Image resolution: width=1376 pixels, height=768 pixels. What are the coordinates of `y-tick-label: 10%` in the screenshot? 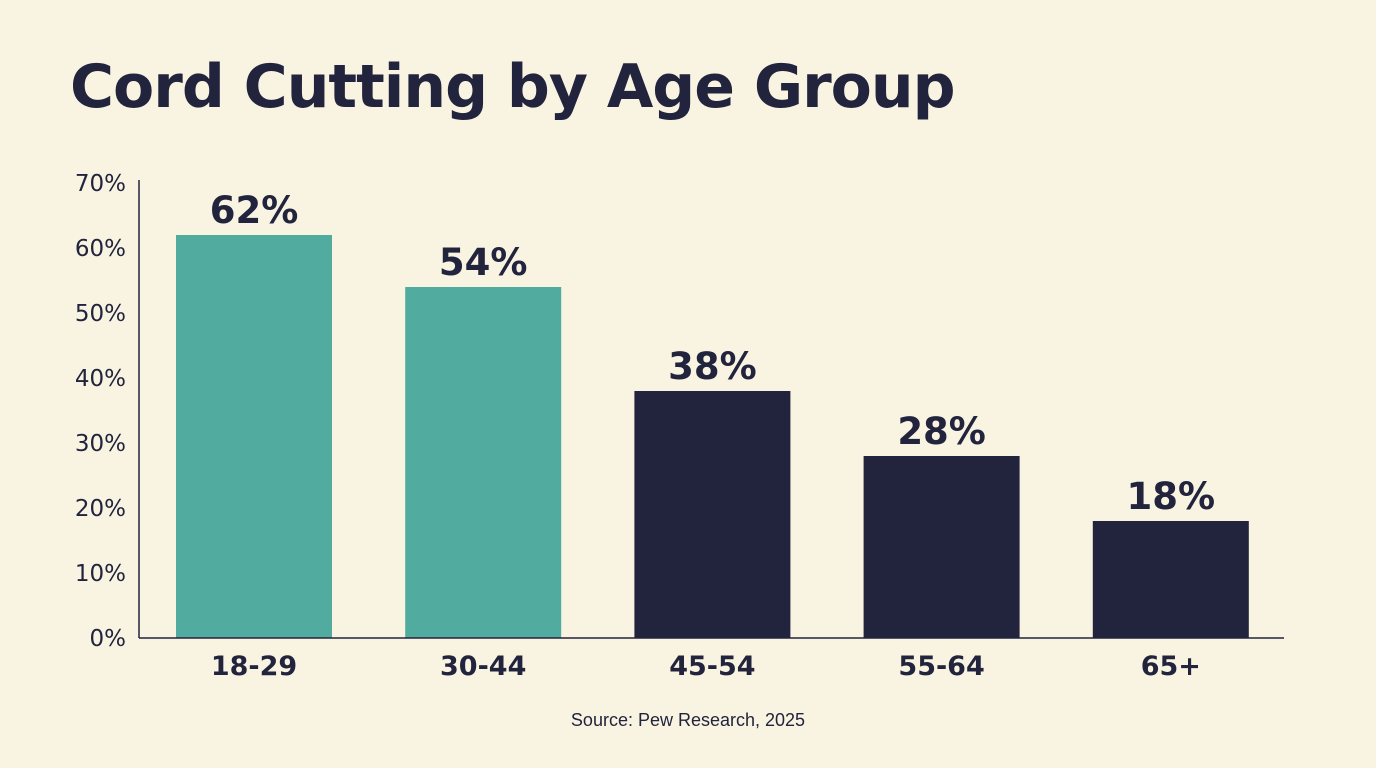 It's located at (100, 574).